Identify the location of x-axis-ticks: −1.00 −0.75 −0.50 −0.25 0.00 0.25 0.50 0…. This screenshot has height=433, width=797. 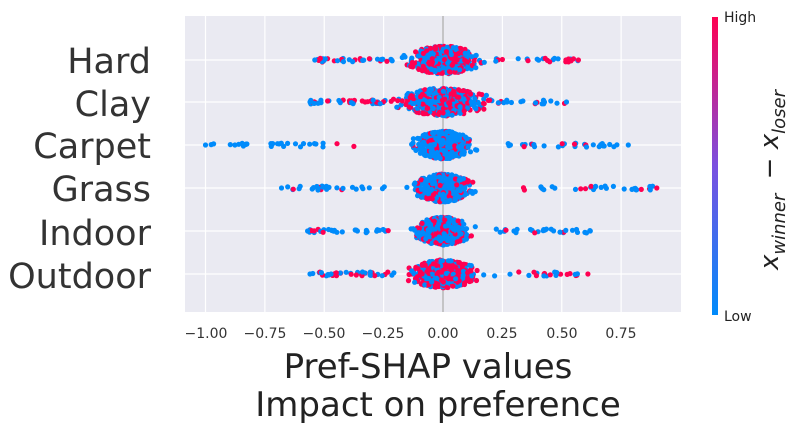
(411, 334).